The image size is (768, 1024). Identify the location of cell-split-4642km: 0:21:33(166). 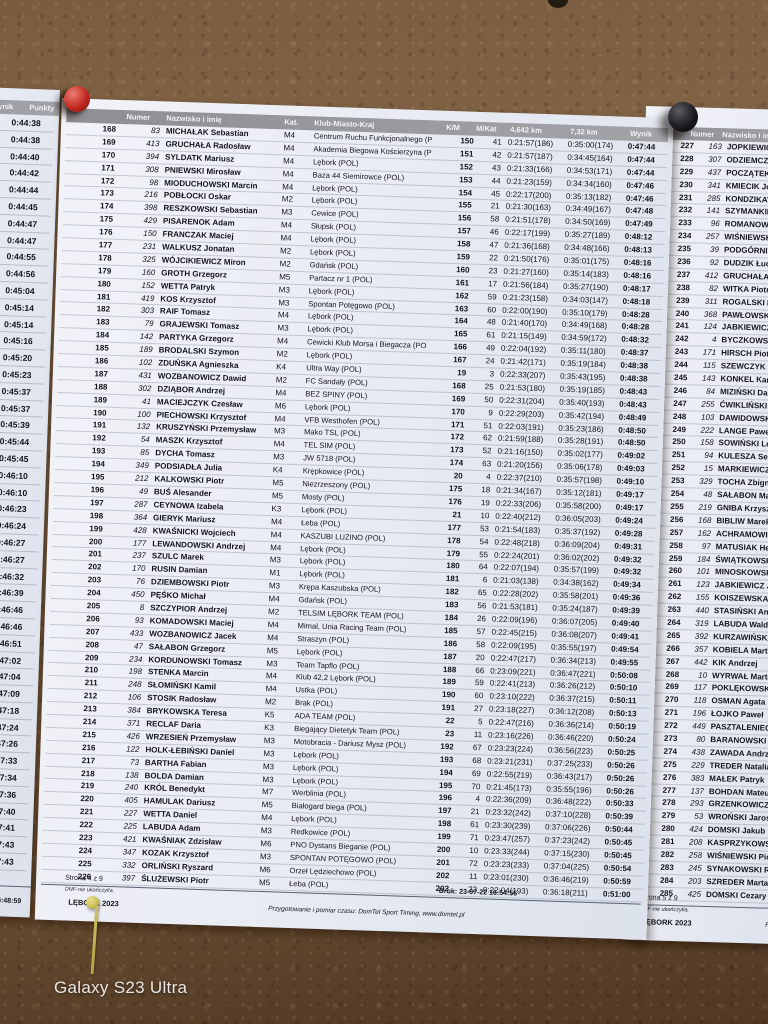
(529, 169).